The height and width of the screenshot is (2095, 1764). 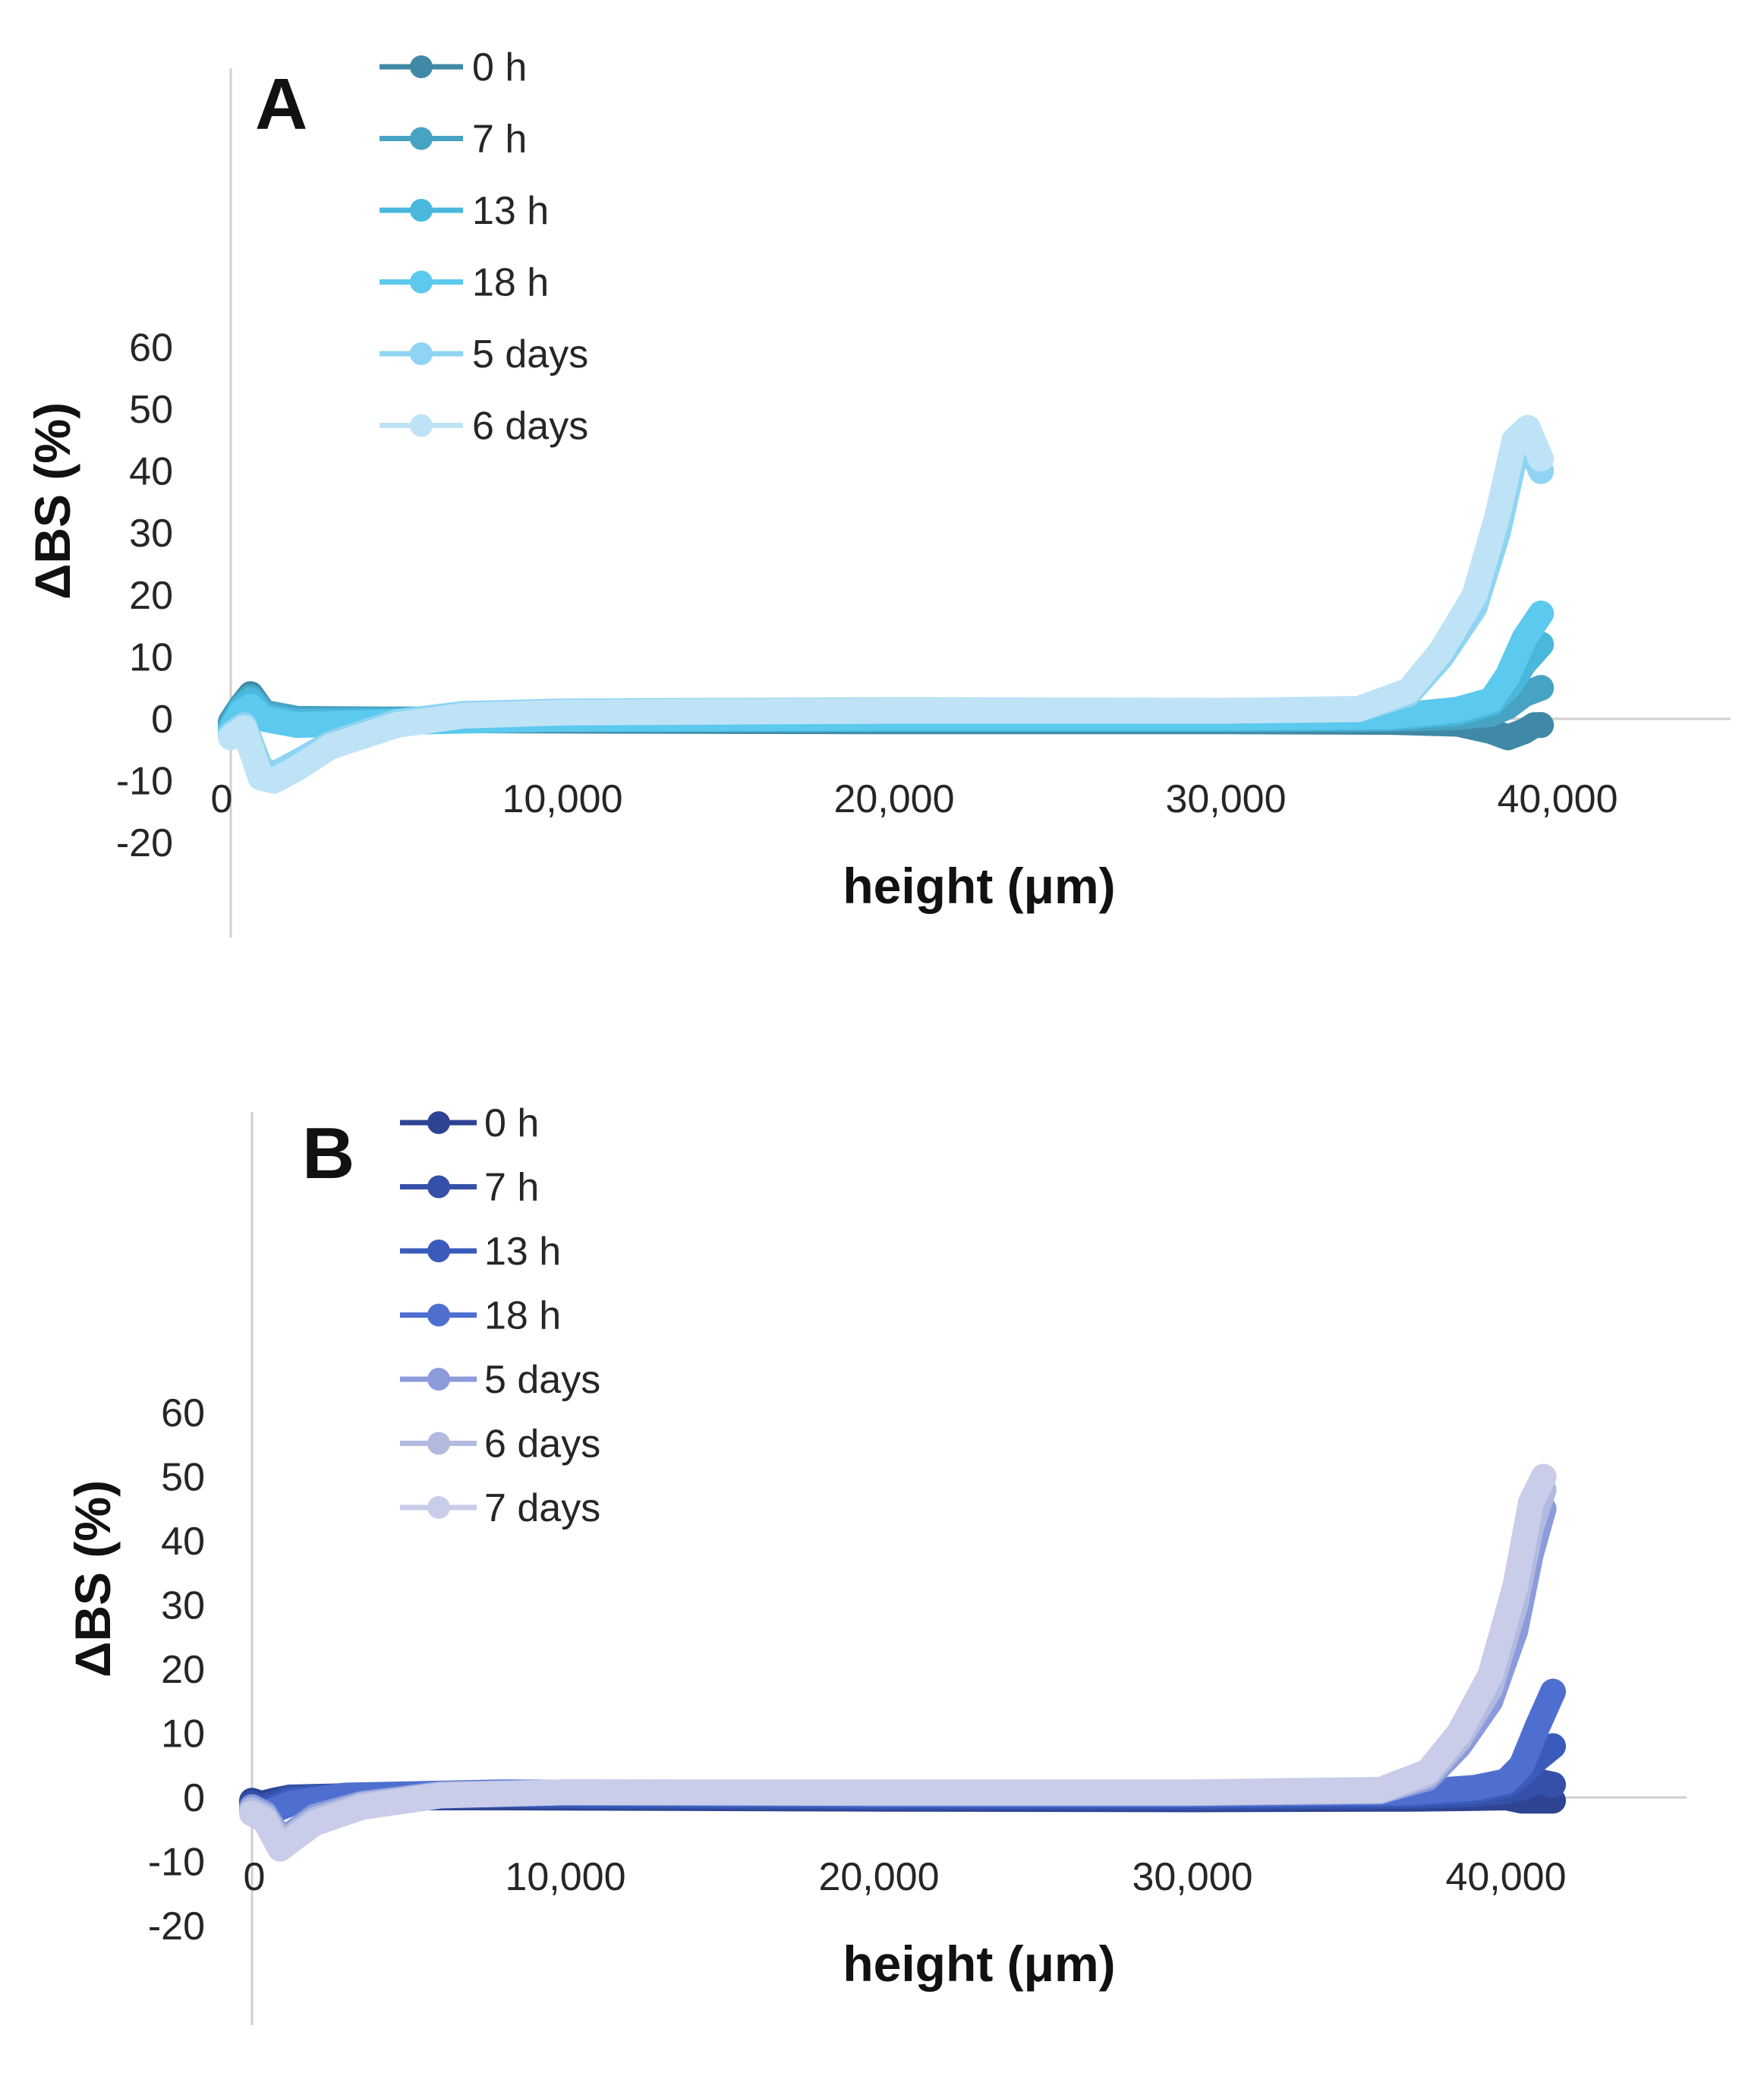 I want to click on panel-b-x-tick-label: 40,000, so click(x=1505, y=1877).